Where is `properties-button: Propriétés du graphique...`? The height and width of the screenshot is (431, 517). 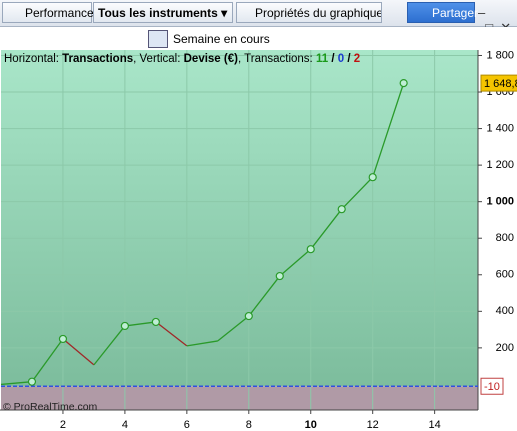
properties-button: Propriétés du graphique... is located at coordinates (309, 12).